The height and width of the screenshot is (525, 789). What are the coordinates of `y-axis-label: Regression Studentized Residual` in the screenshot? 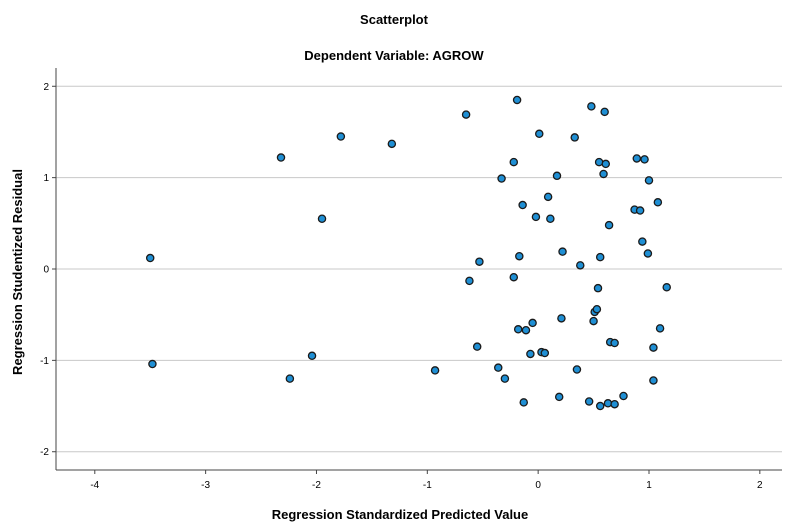 It's located at (17, 272).